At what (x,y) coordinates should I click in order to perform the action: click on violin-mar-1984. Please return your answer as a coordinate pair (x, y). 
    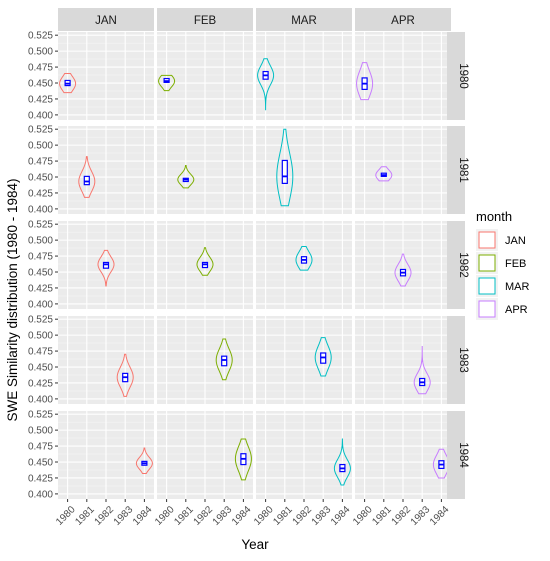
    Looking at the image, I should click on (342, 462).